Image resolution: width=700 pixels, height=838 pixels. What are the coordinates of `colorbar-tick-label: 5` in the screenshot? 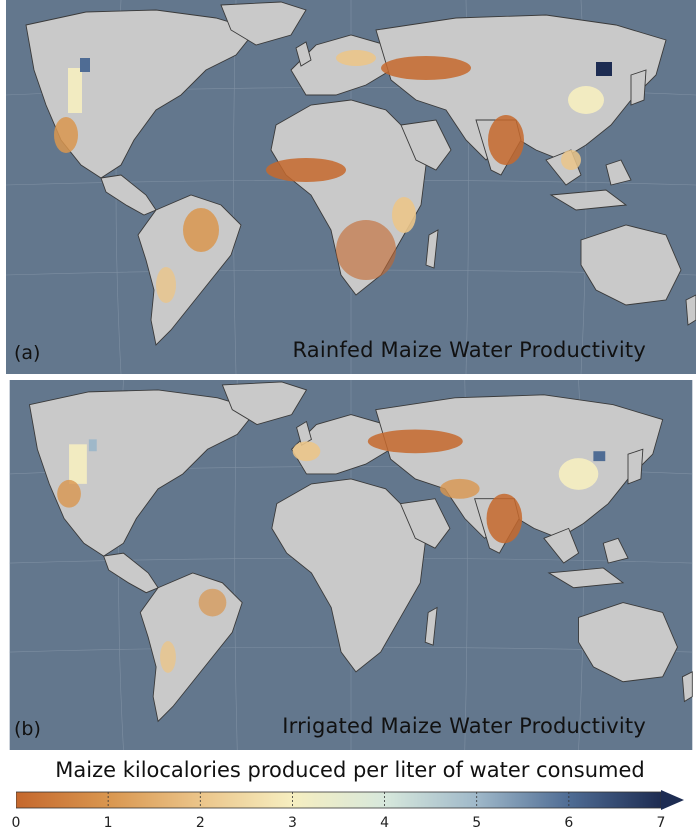 It's located at (477, 823).